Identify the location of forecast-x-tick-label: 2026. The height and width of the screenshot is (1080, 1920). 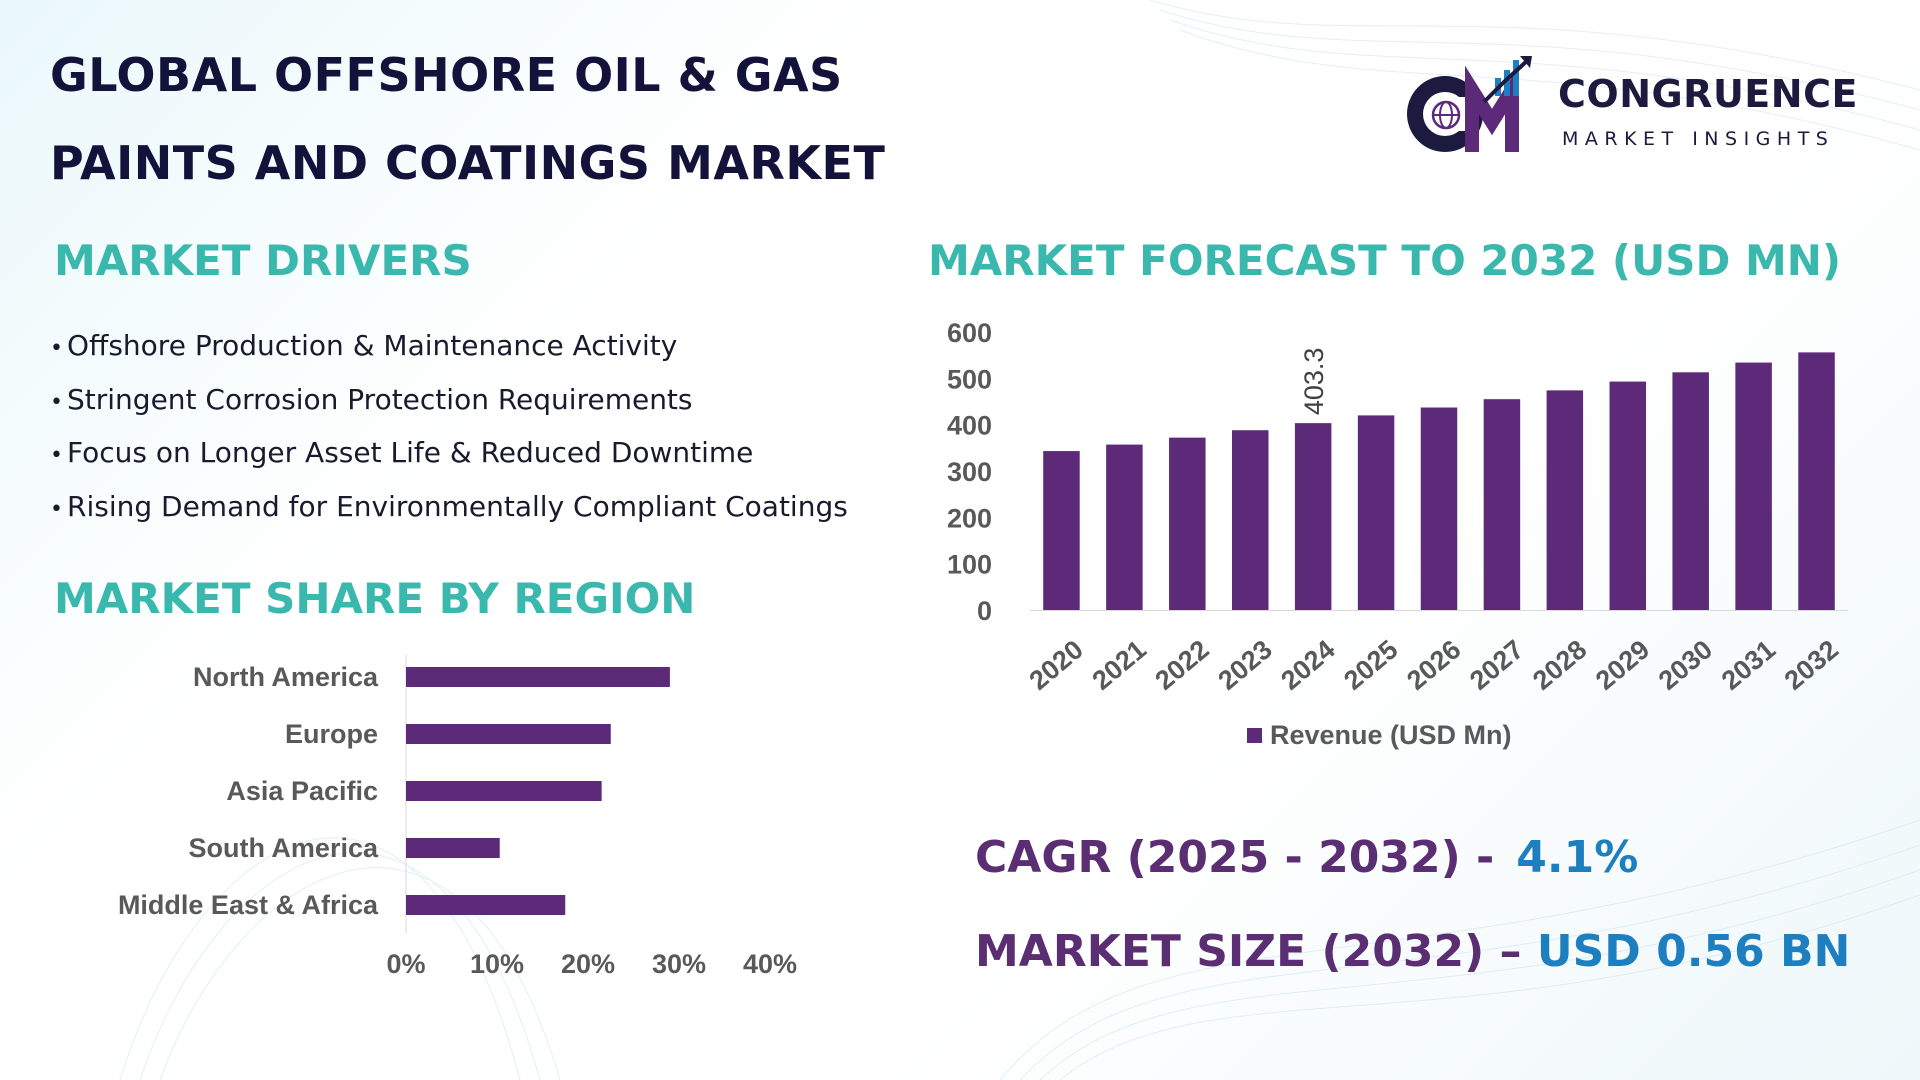
(1433, 665).